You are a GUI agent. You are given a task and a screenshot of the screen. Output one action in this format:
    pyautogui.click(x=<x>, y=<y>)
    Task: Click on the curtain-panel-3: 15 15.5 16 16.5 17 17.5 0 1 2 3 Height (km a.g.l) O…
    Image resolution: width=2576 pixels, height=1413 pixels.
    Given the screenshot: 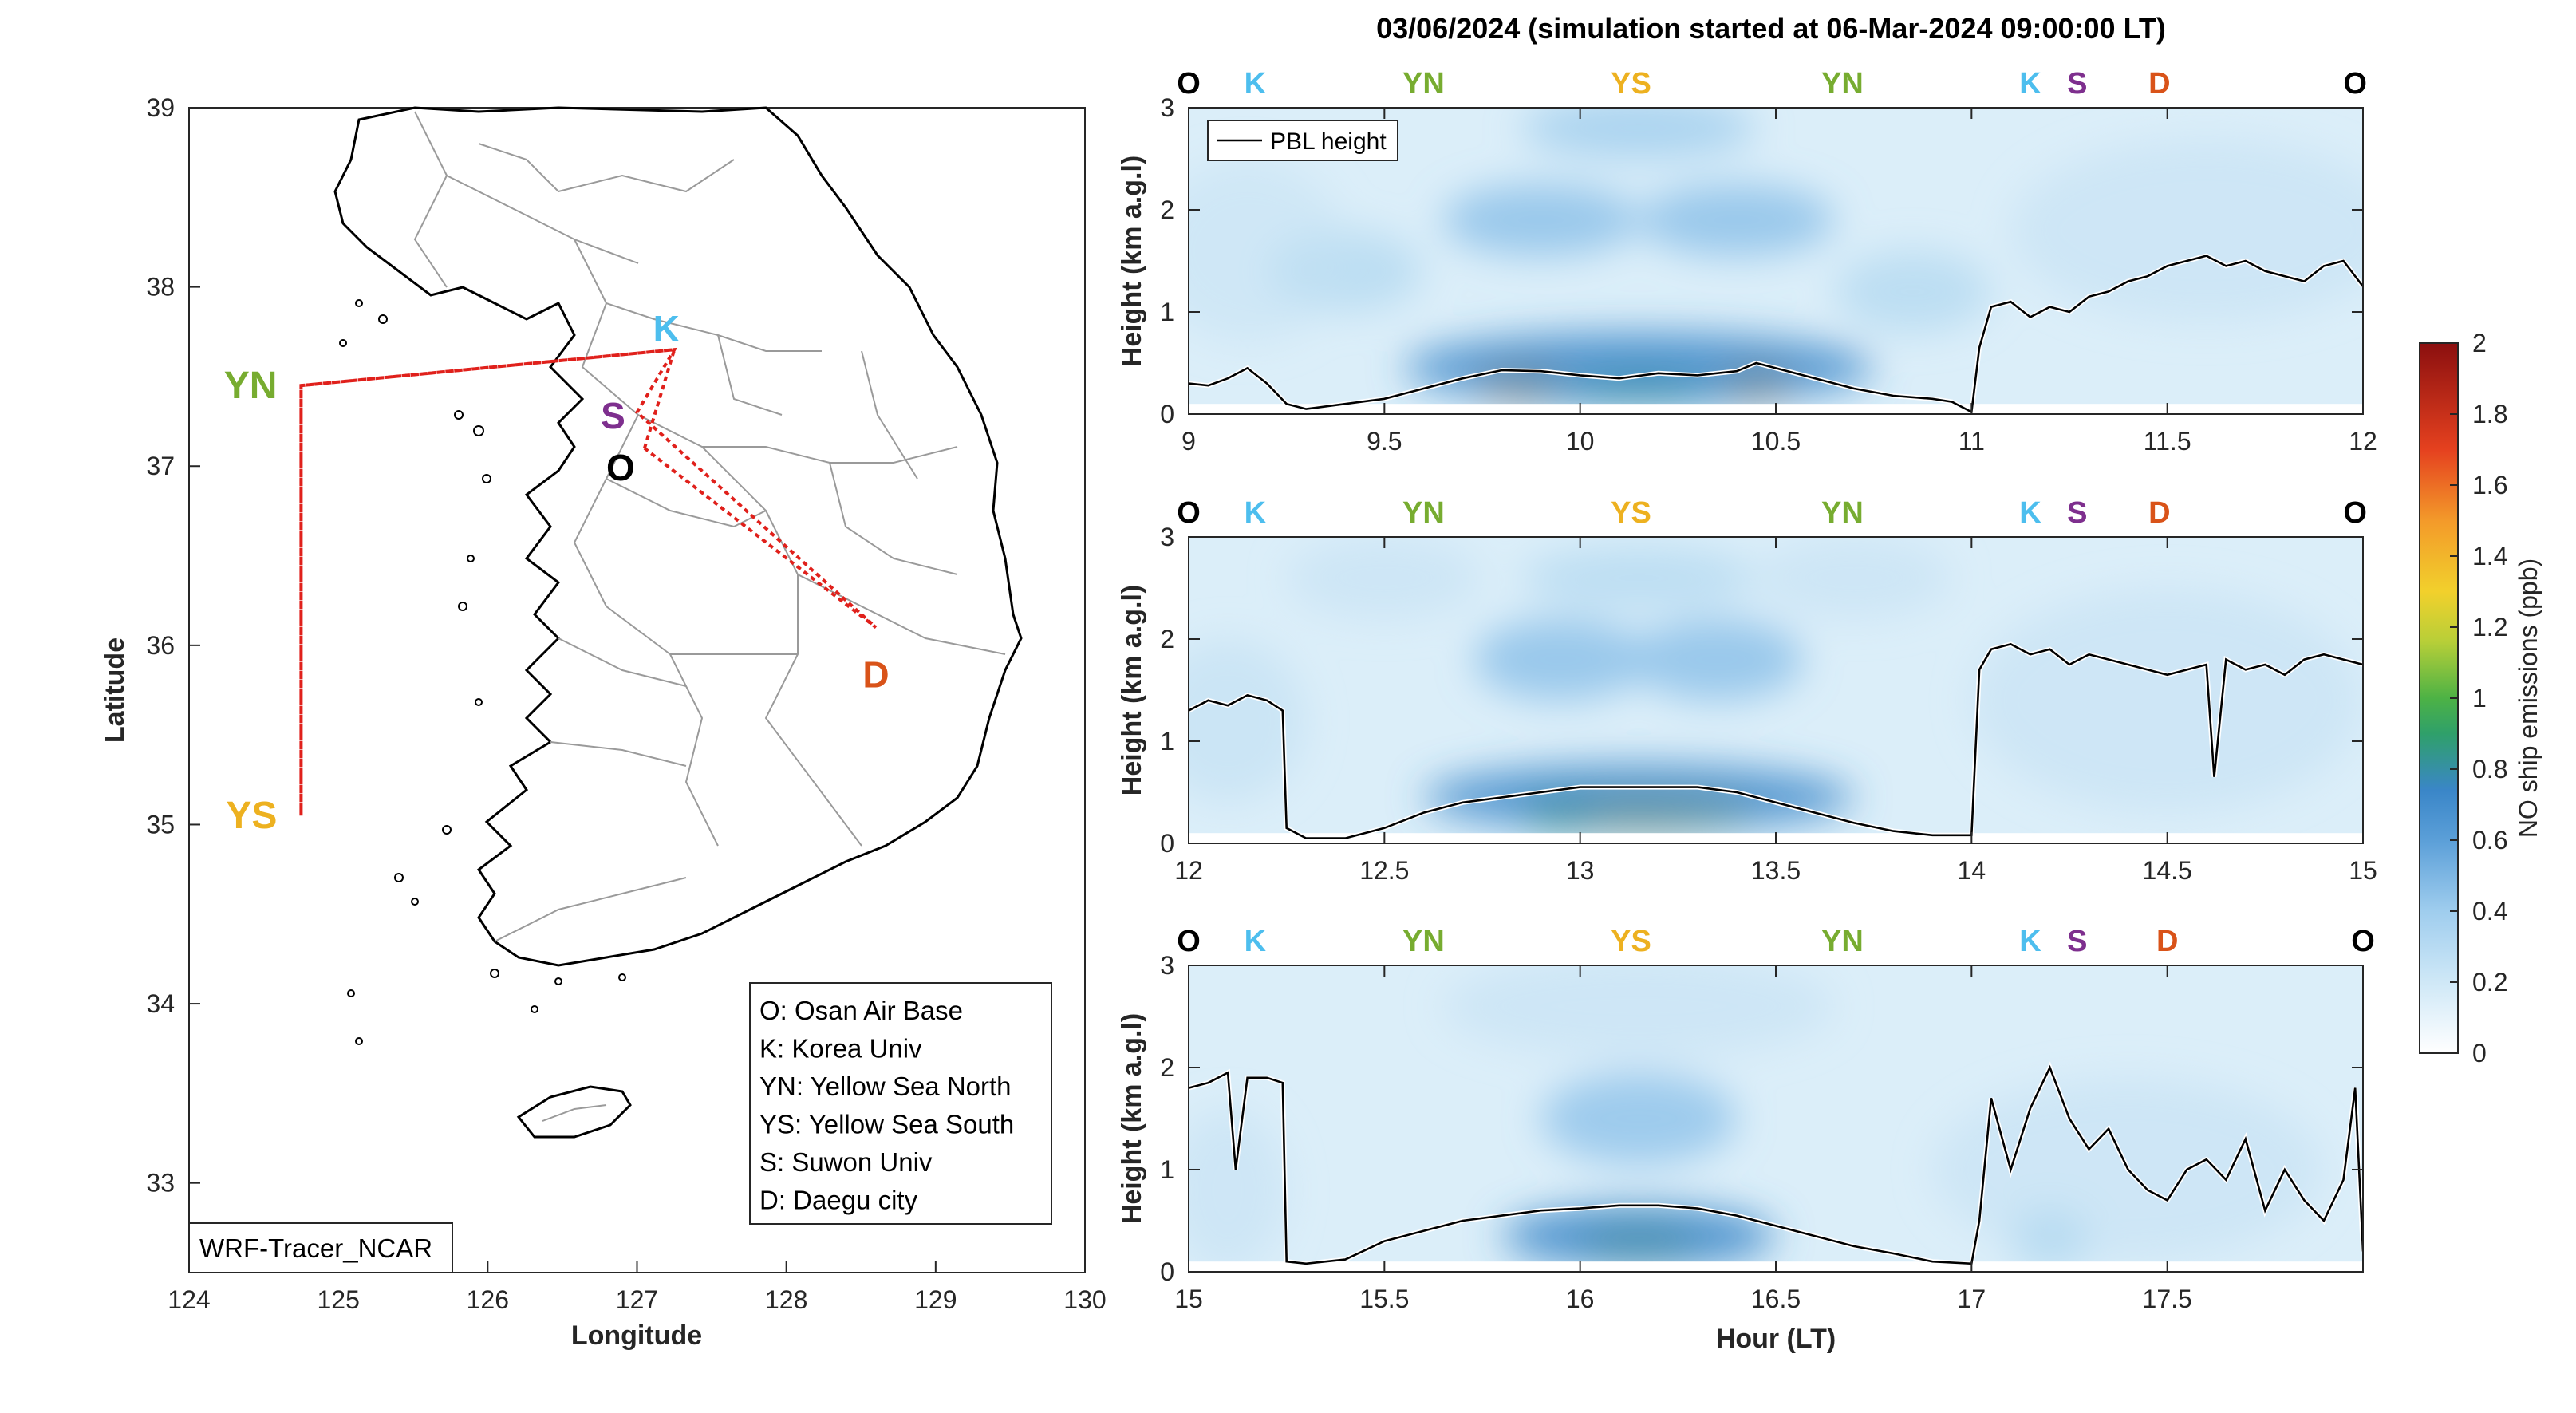 What is the action you would take?
    pyautogui.click(x=1746, y=1139)
    